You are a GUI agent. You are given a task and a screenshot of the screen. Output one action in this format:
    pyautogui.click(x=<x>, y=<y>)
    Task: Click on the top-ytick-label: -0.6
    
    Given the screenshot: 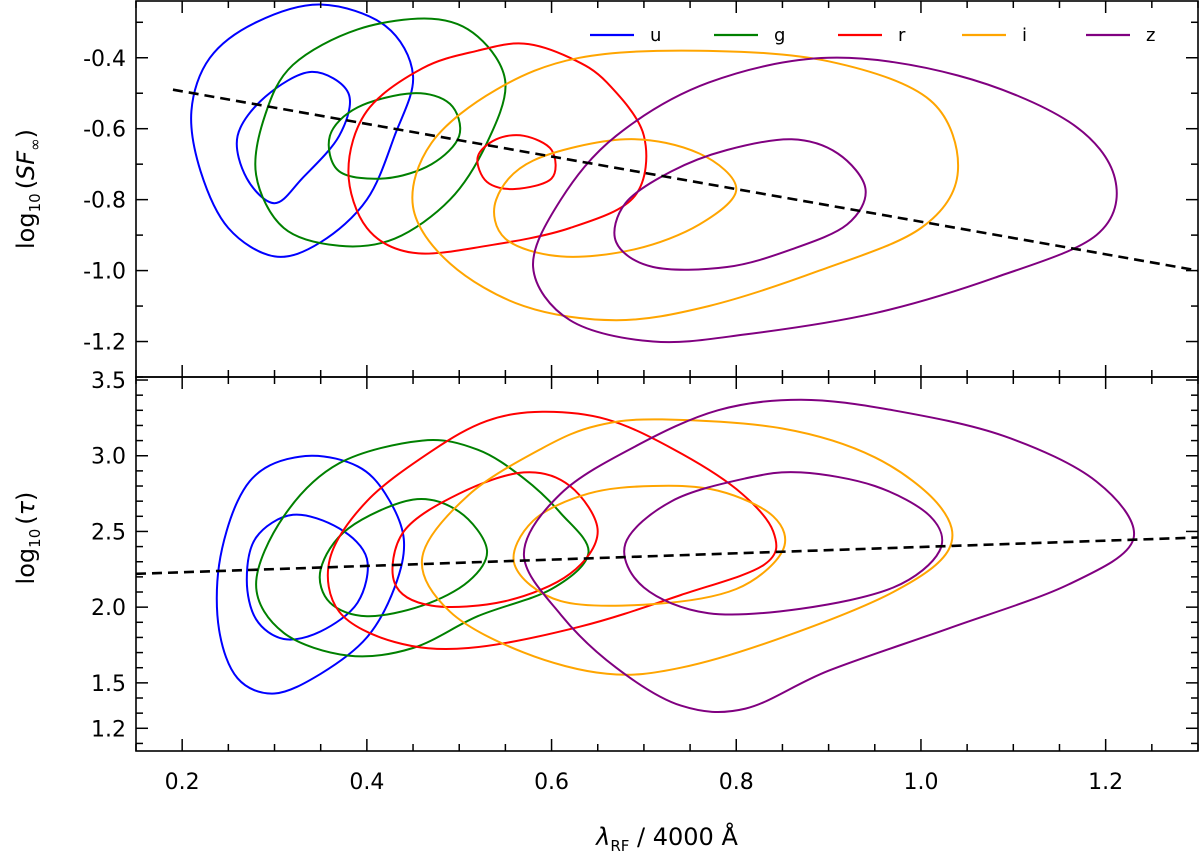 What is the action you would take?
    pyautogui.click(x=104, y=130)
    